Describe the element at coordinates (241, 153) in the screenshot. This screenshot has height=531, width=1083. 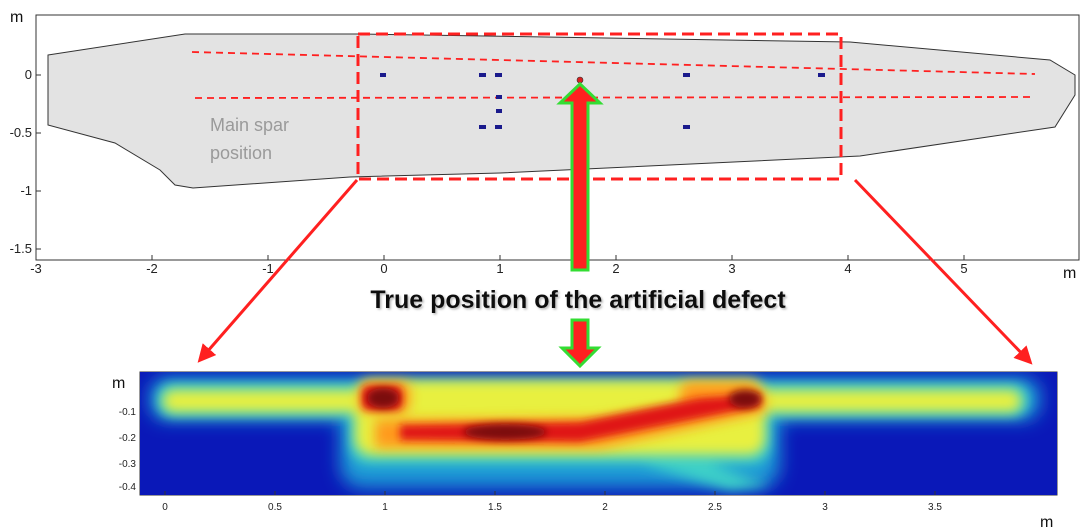
I see `spar-label-line2: position` at that location.